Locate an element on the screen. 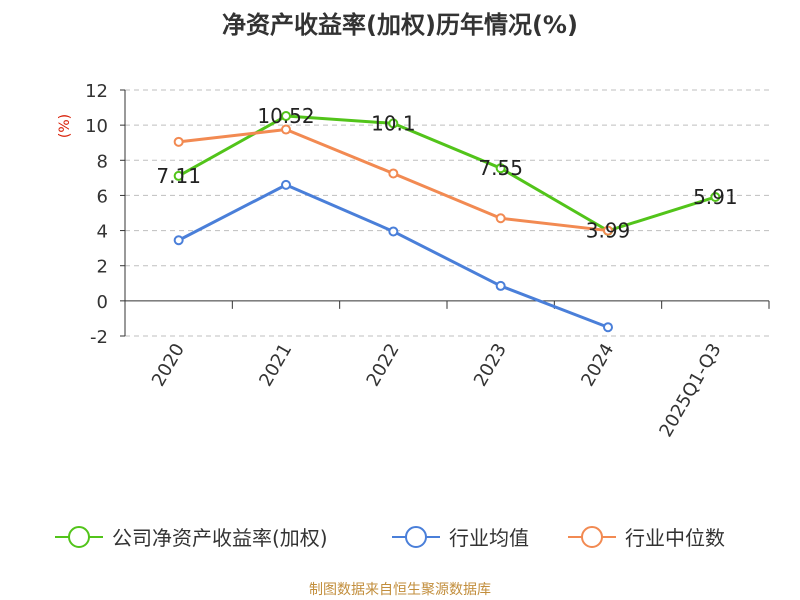 The image size is (800, 600). x-tick-label: 2022 is located at coordinates (383, 365).